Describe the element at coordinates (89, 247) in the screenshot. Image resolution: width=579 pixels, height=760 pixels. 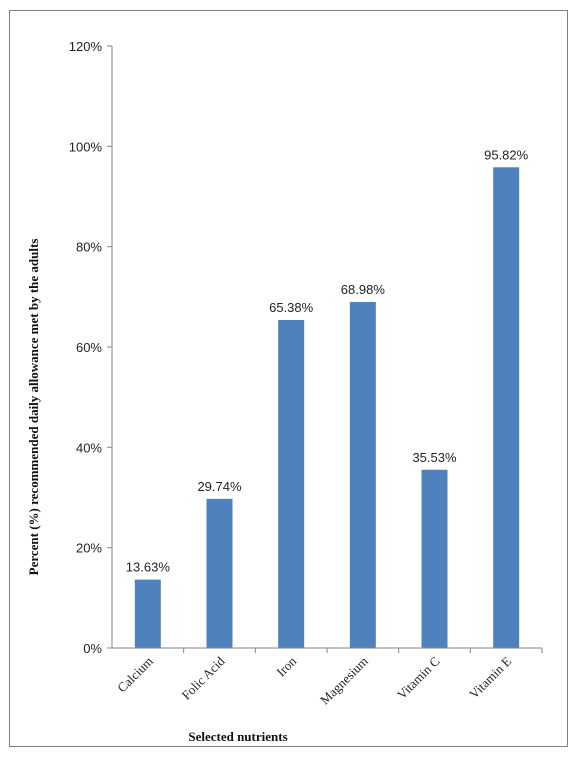
I see `y-tick-label: 80%` at that location.